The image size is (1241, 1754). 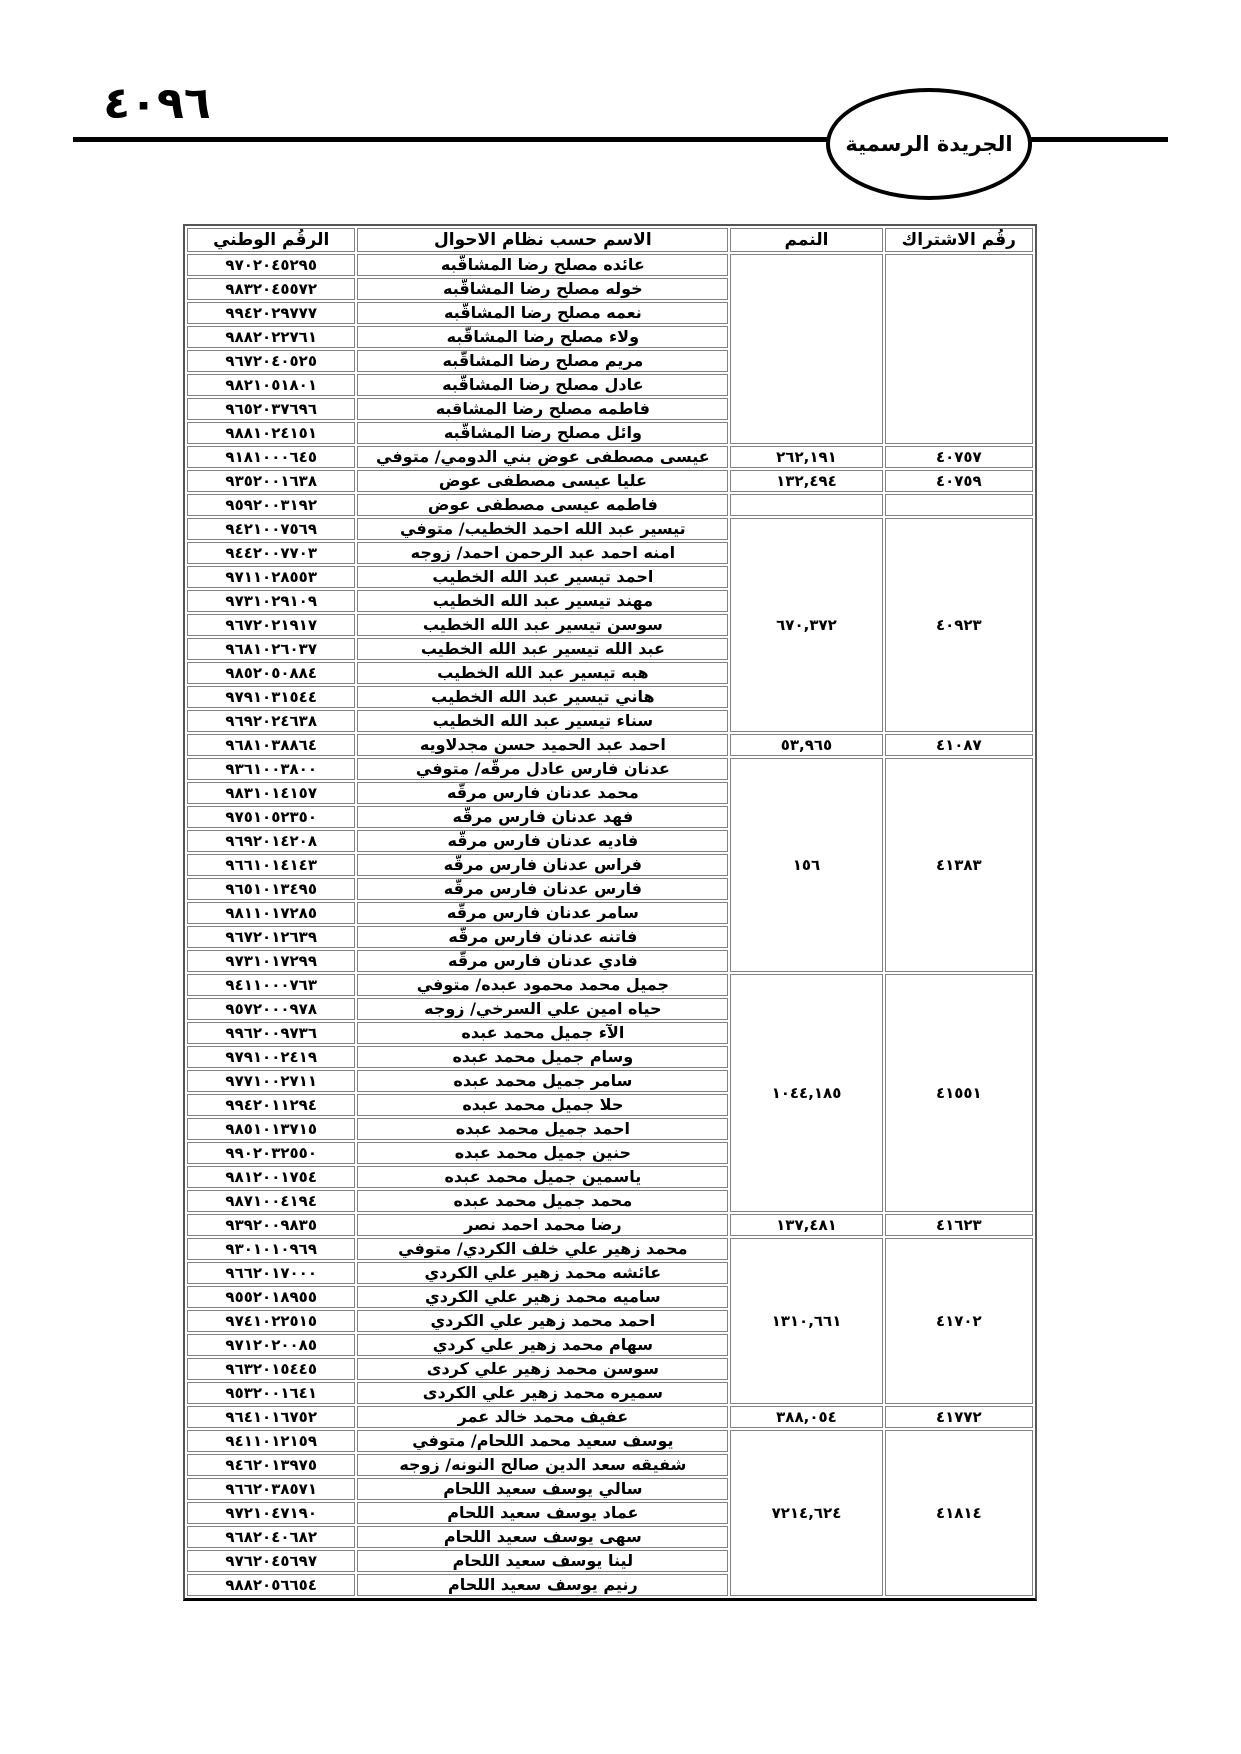 What do you see at coordinates (958, 240) in the screenshot?
I see `col-header-subscription-number: رقُم الاشتراك` at bounding box center [958, 240].